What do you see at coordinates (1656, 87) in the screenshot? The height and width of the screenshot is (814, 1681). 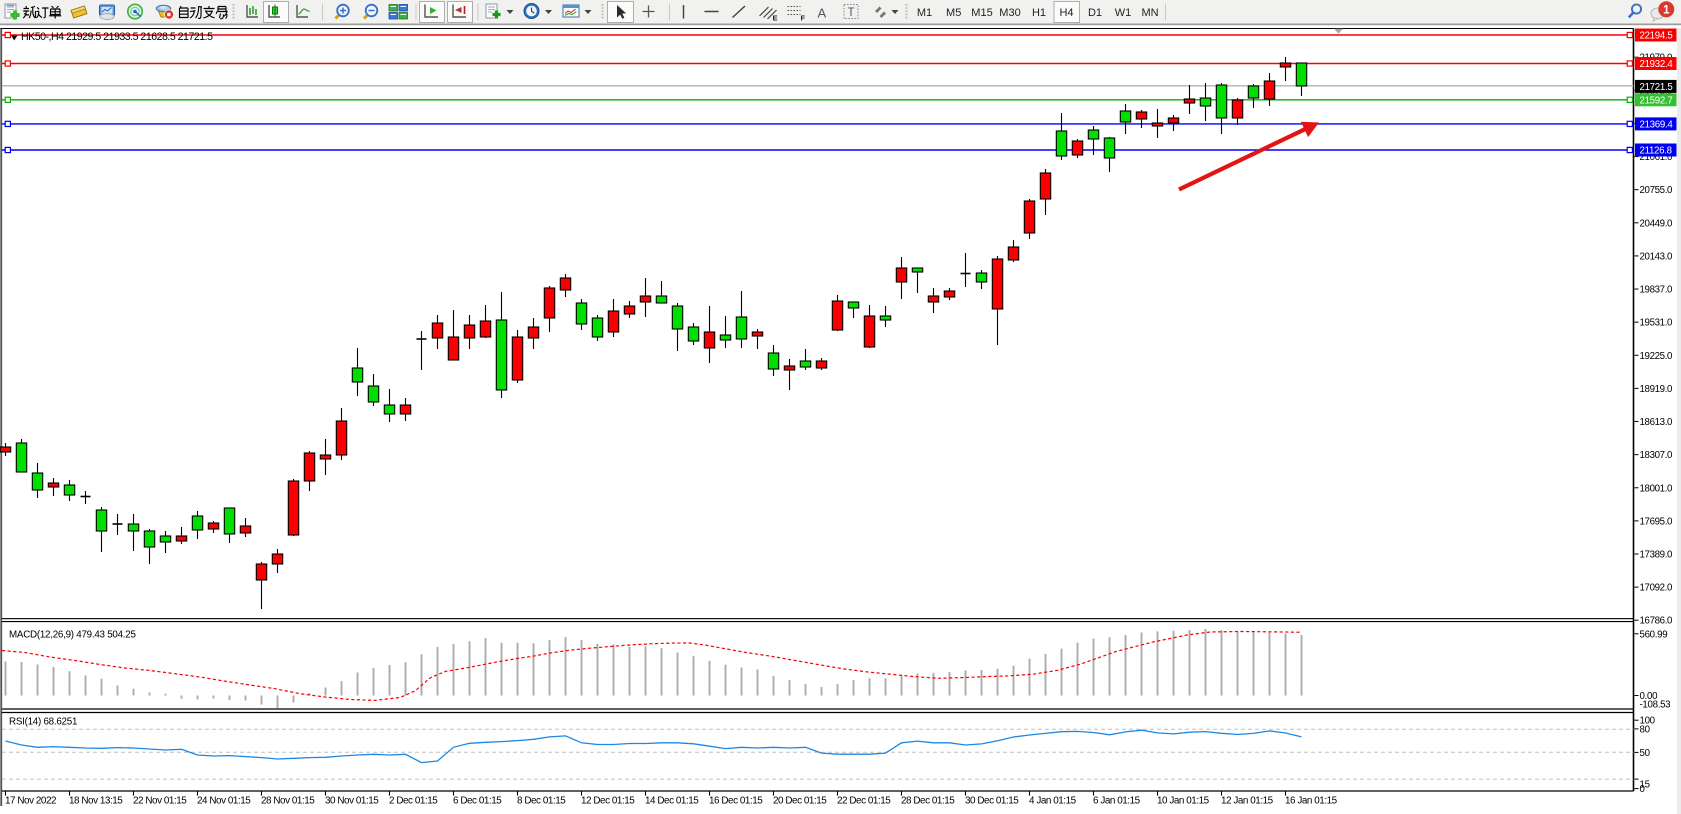 I see `svg-text: 21721.5` at bounding box center [1656, 87].